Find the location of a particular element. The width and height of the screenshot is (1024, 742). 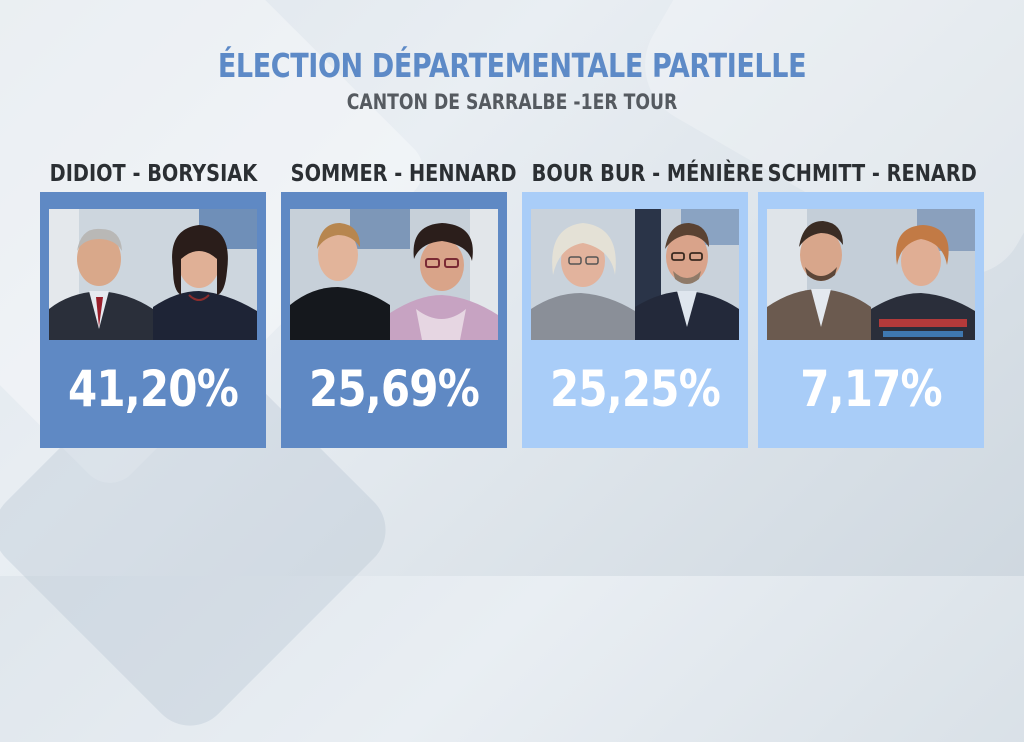

candidate-panel: 25,25% is located at coordinates (635, 320).